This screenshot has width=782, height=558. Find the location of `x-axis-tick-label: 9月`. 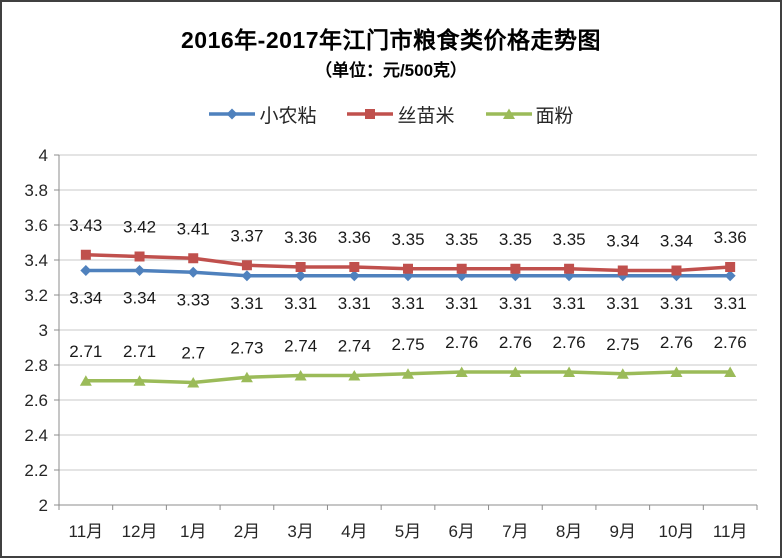

x-axis-tick-label: 9月 is located at coordinates (623, 531).